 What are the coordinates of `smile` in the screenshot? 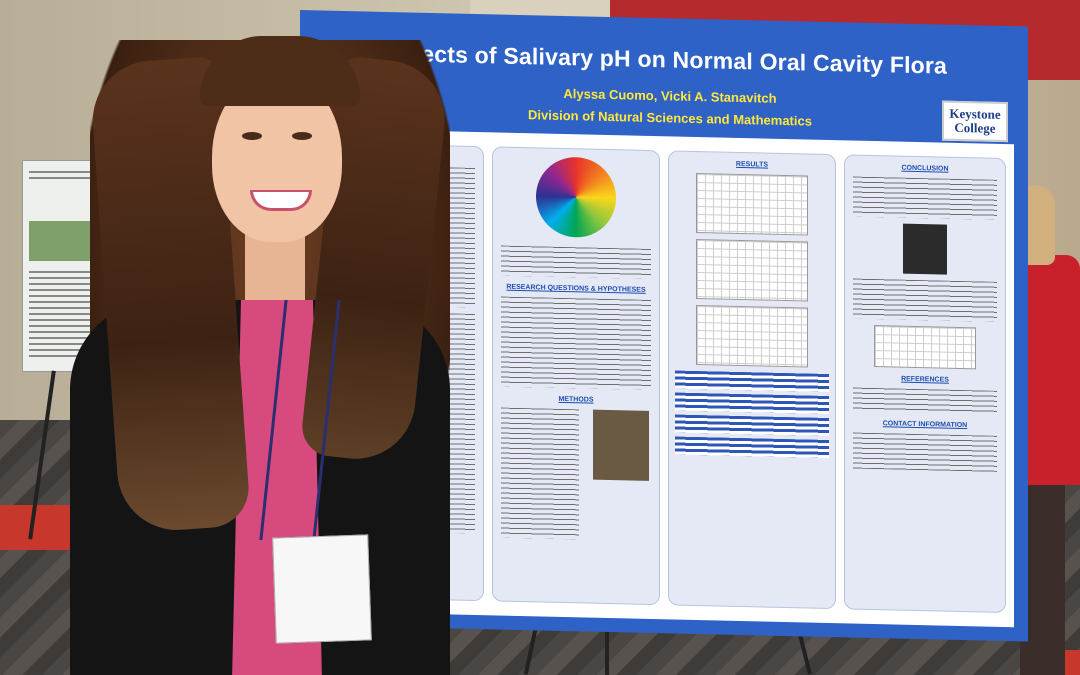 It's located at (281, 200).